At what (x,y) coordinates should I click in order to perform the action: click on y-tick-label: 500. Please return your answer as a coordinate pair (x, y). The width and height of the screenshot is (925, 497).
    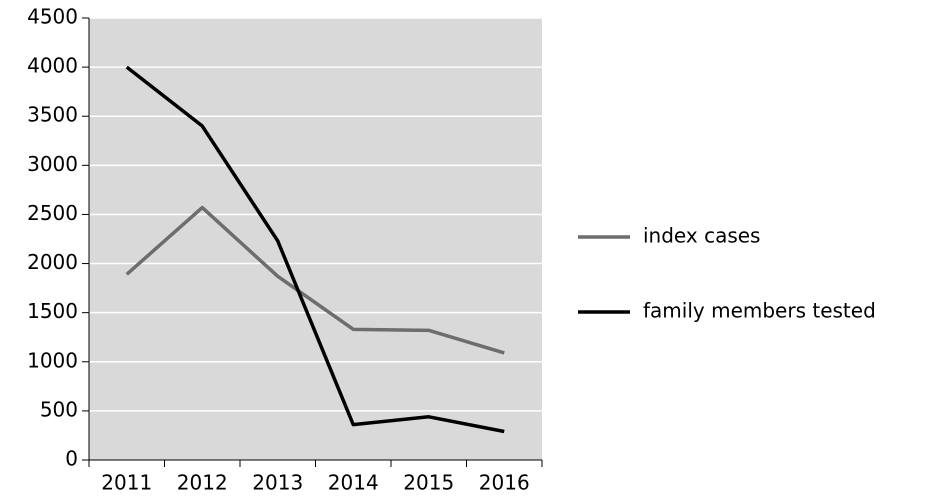
    Looking at the image, I should click on (59, 409).